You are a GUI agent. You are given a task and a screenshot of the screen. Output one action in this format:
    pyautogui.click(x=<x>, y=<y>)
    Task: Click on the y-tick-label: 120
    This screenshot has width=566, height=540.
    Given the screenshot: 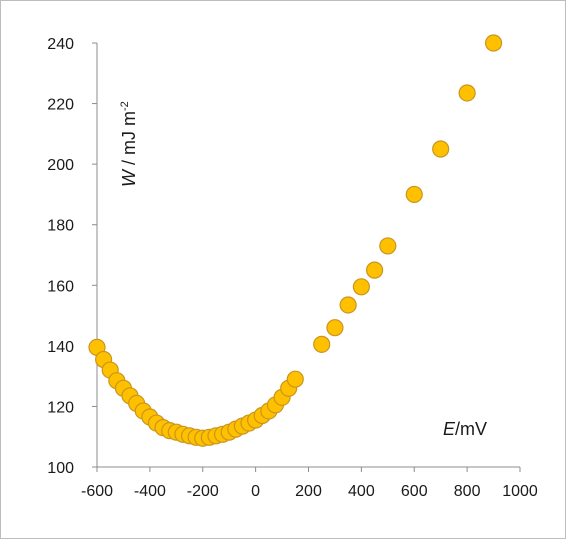 What is the action you would take?
    pyautogui.click(x=60, y=407)
    